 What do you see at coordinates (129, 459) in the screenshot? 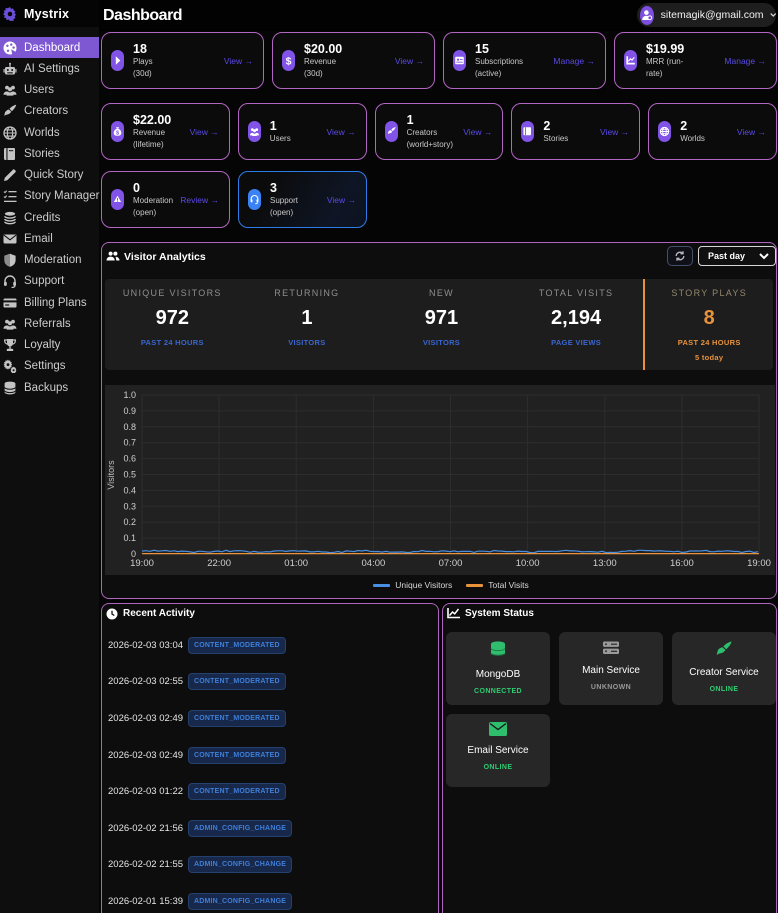
I see `svg-text: 0.6` at bounding box center [129, 459].